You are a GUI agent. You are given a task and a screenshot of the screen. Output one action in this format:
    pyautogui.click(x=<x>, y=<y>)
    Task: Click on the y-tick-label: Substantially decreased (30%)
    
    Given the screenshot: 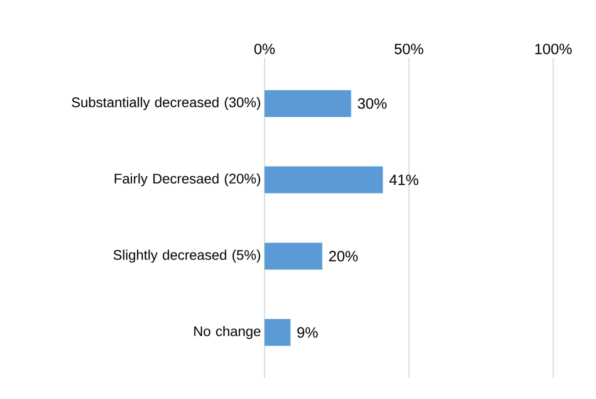 What is the action you would take?
    pyautogui.click(x=166, y=103)
    